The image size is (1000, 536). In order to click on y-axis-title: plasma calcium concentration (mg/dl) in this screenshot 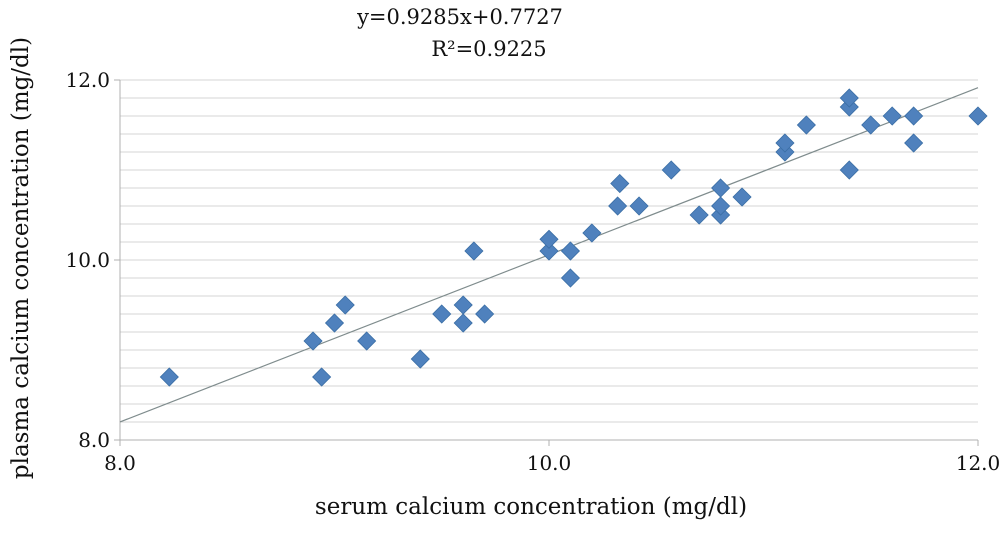, I will do `click(21, 258)`.